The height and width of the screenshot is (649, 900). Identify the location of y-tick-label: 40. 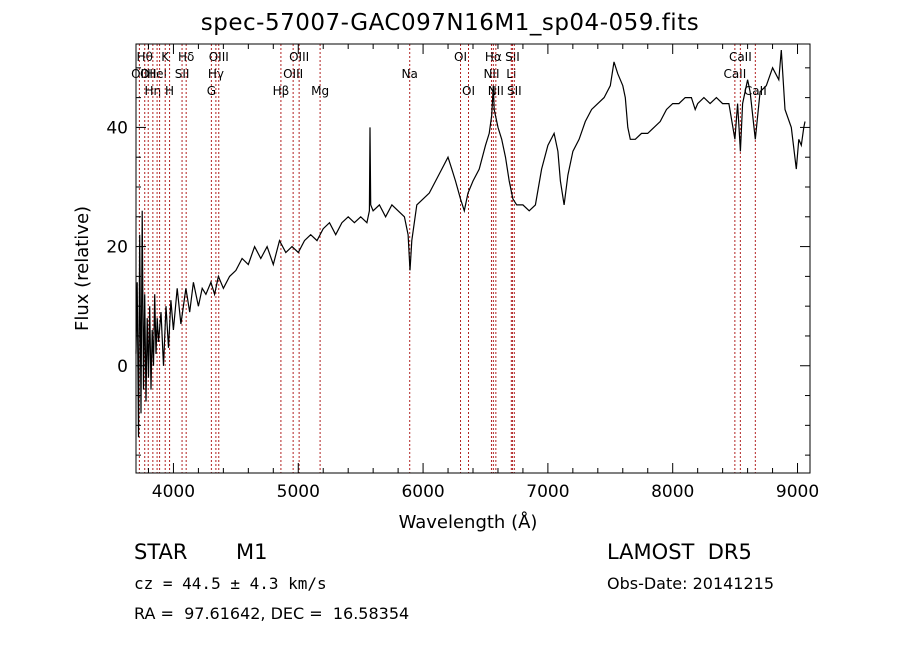
(117, 128).